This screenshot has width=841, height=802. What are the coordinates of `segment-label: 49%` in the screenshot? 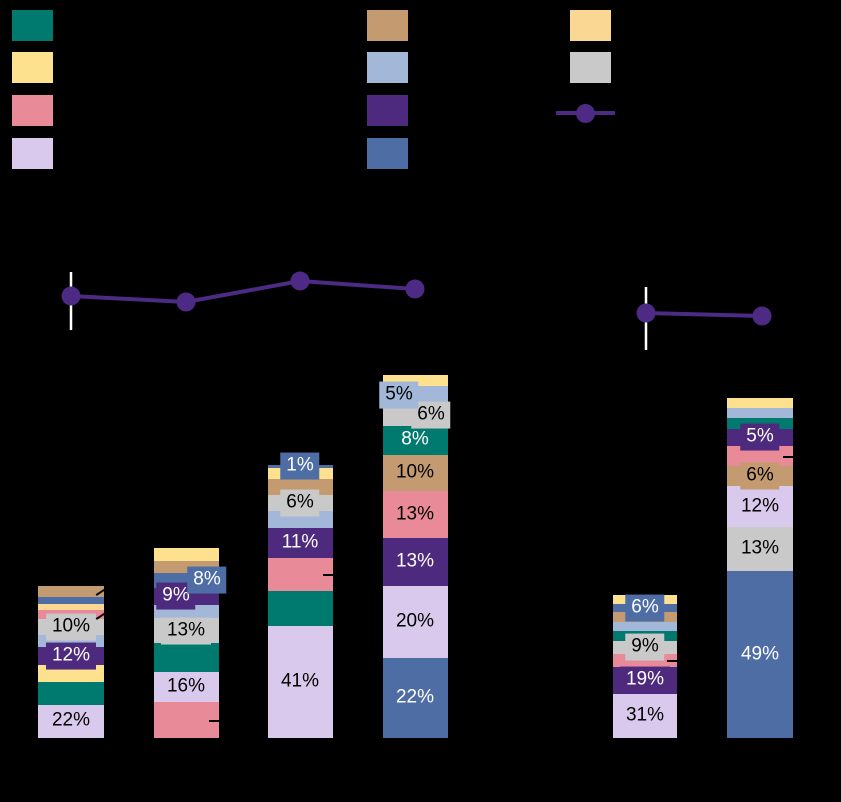 It's located at (760, 655).